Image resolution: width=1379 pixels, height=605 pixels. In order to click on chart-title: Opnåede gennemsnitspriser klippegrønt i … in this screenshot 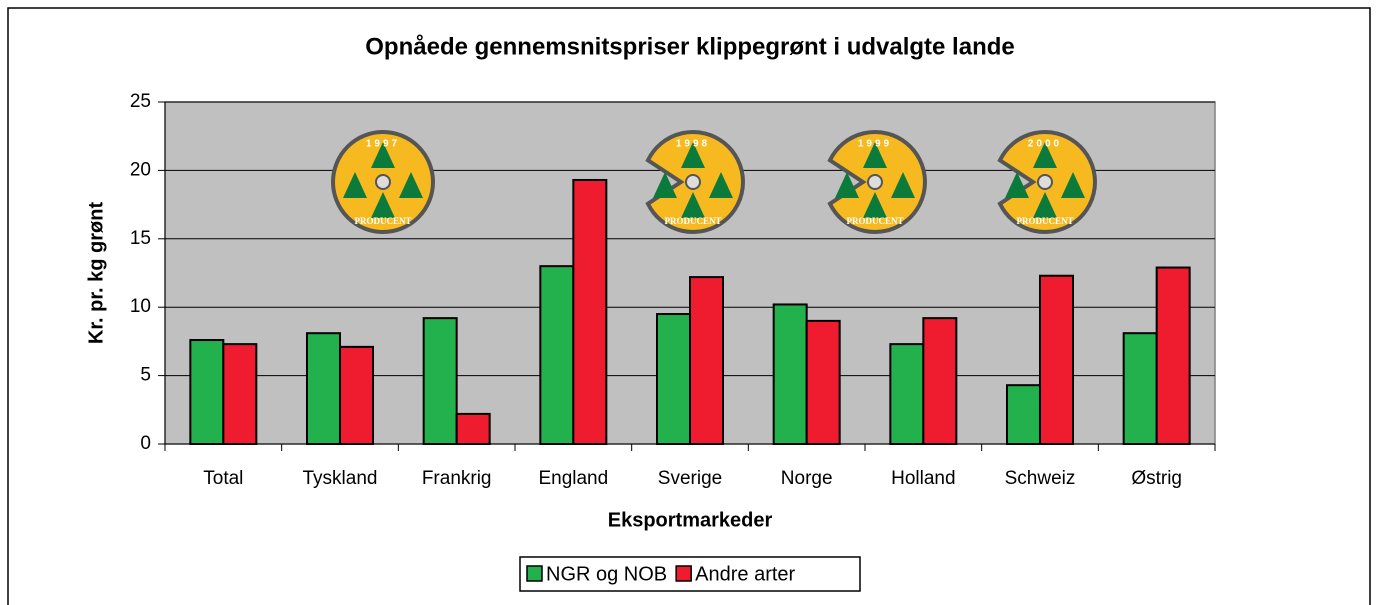, I will do `click(689, 46)`.